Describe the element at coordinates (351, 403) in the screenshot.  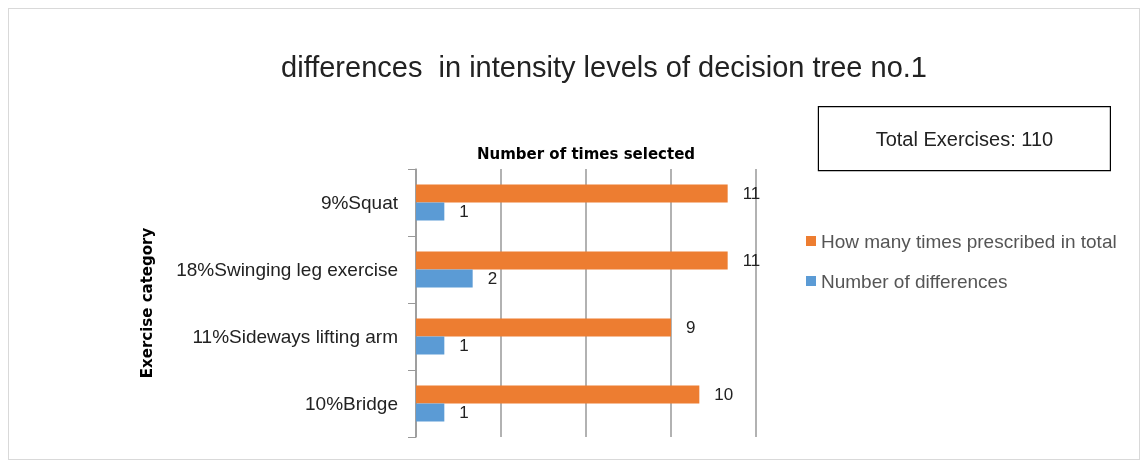
I see `y-tick-label: 10%Bridge` at that location.